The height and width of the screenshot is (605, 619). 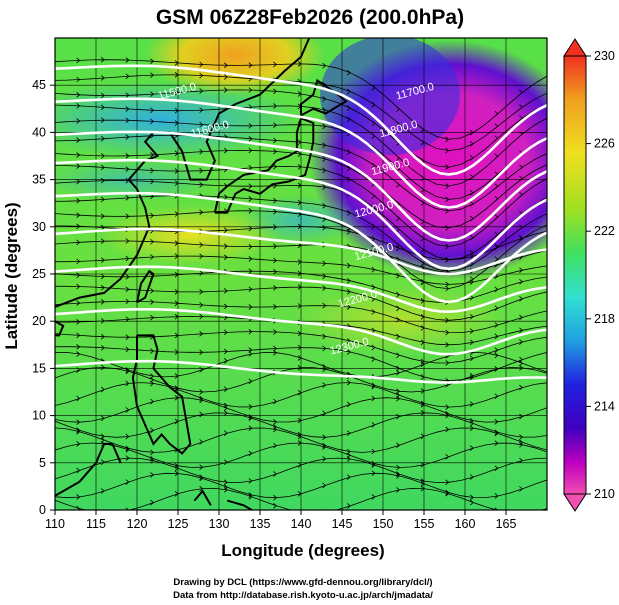 I want to click on x-axis-ticks: 110 115 120 125 130 135 140 145 150 155 160 165, so click(x=280, y=520).